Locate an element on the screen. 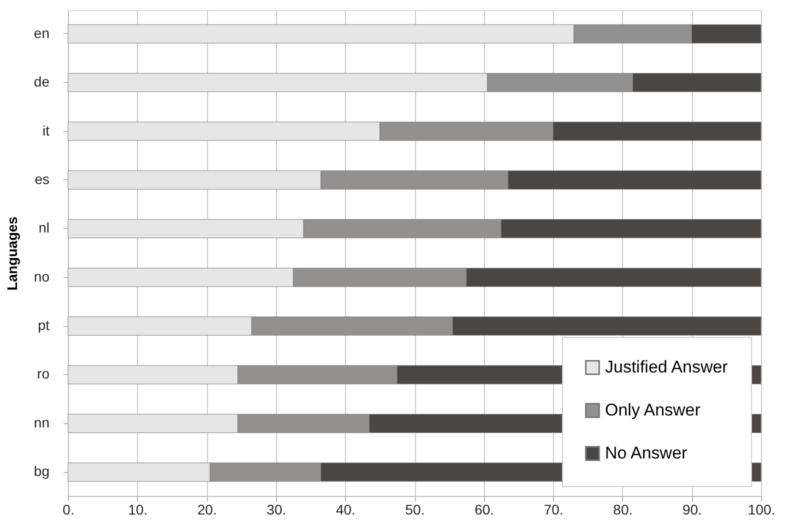  y-tick-label: pt is located at coordinates (44, 325).